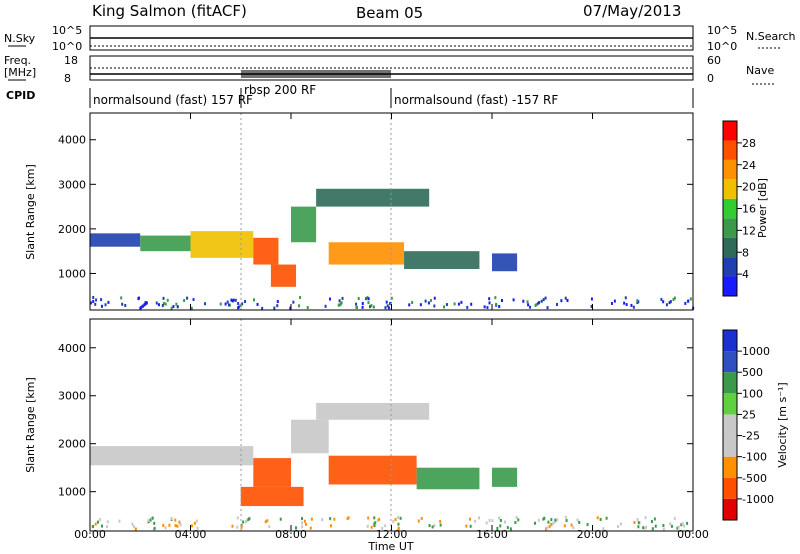 The height and width of the screenshot is (554, 800). What do you see at coordinates (730, 425) in the screenshot?
I see `velocity-colorbar-frame` at bounding box center [730, 425].